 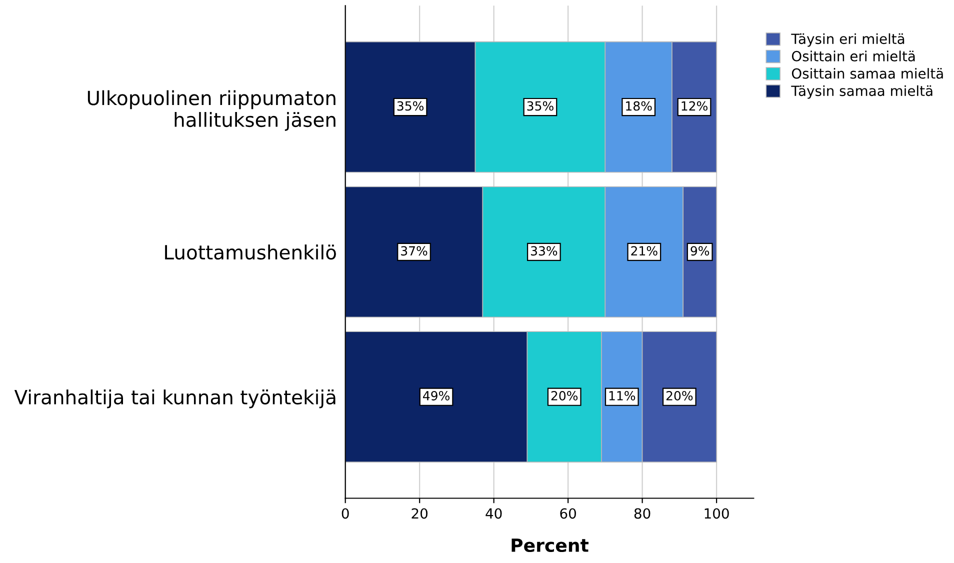 I want to click on legend-label: Osittain eri mieltä, so click(x=853, y=56).